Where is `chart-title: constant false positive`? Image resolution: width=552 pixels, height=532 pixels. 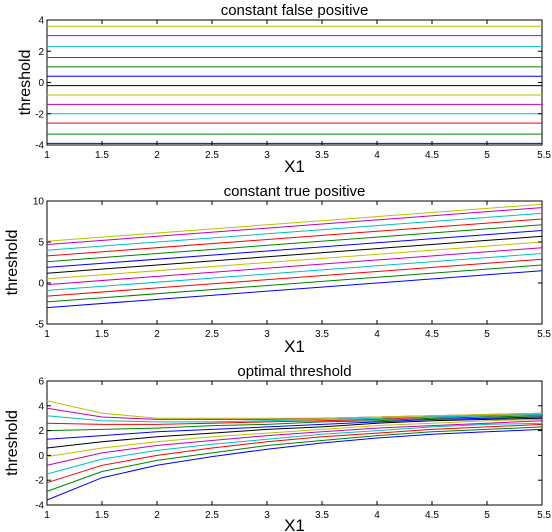 chart-title: constant false positive is located at coordinates (295, 10).